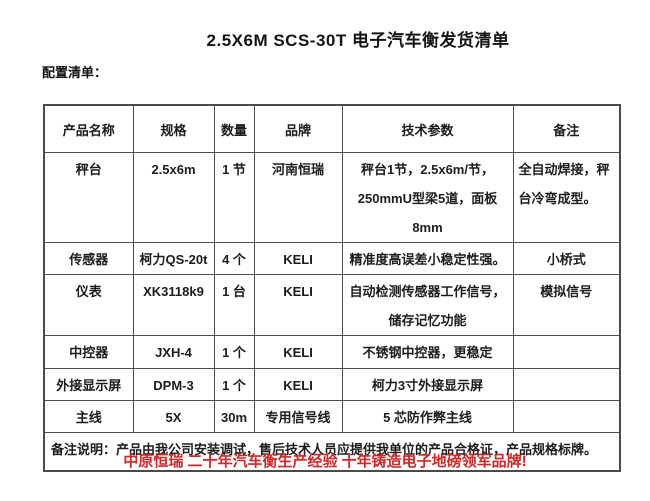  I want to click on cell-quantity: 1 台, so click(234, 304).